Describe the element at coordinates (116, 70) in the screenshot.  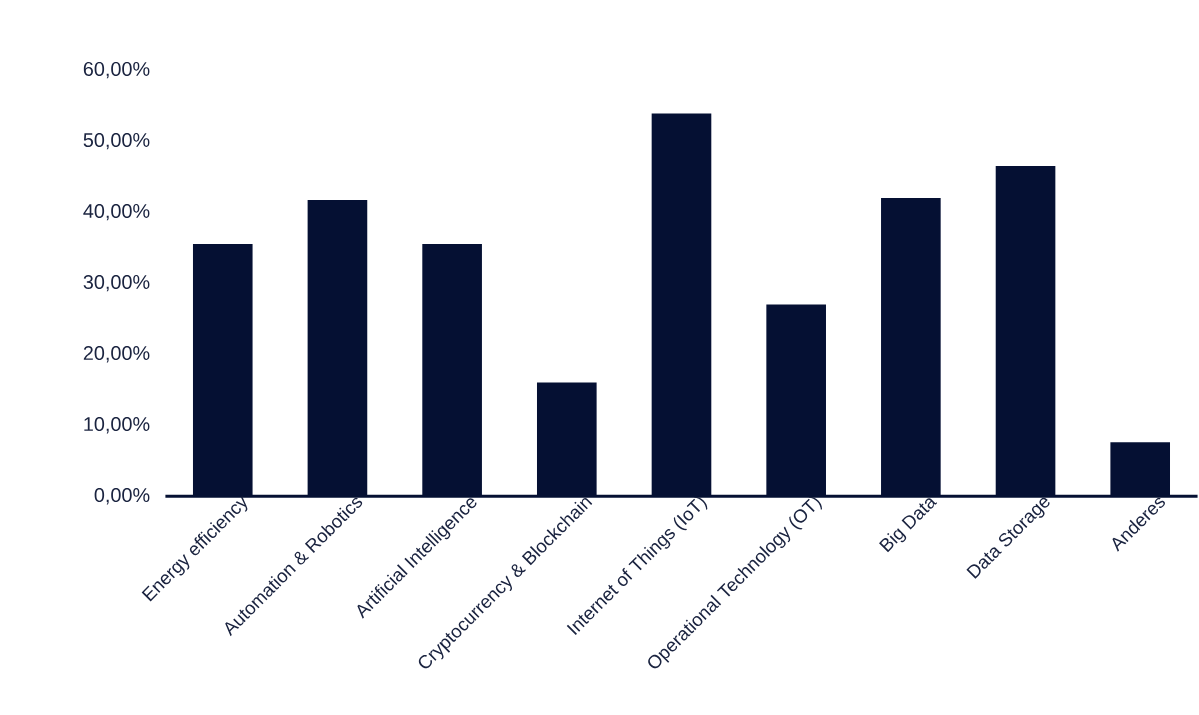
I see `y-tick-label: 60,00%` at that location.